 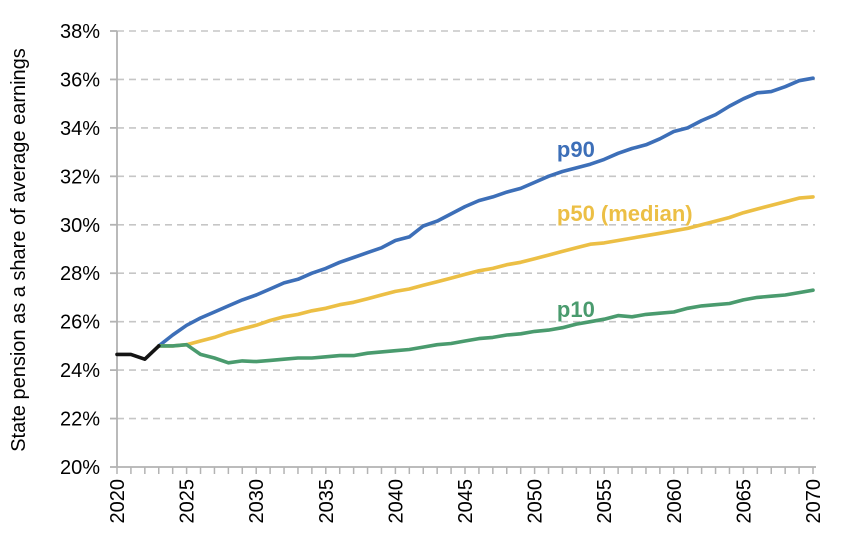 I want to click on y-tick-label: 28%, so click(x=80, y=274).